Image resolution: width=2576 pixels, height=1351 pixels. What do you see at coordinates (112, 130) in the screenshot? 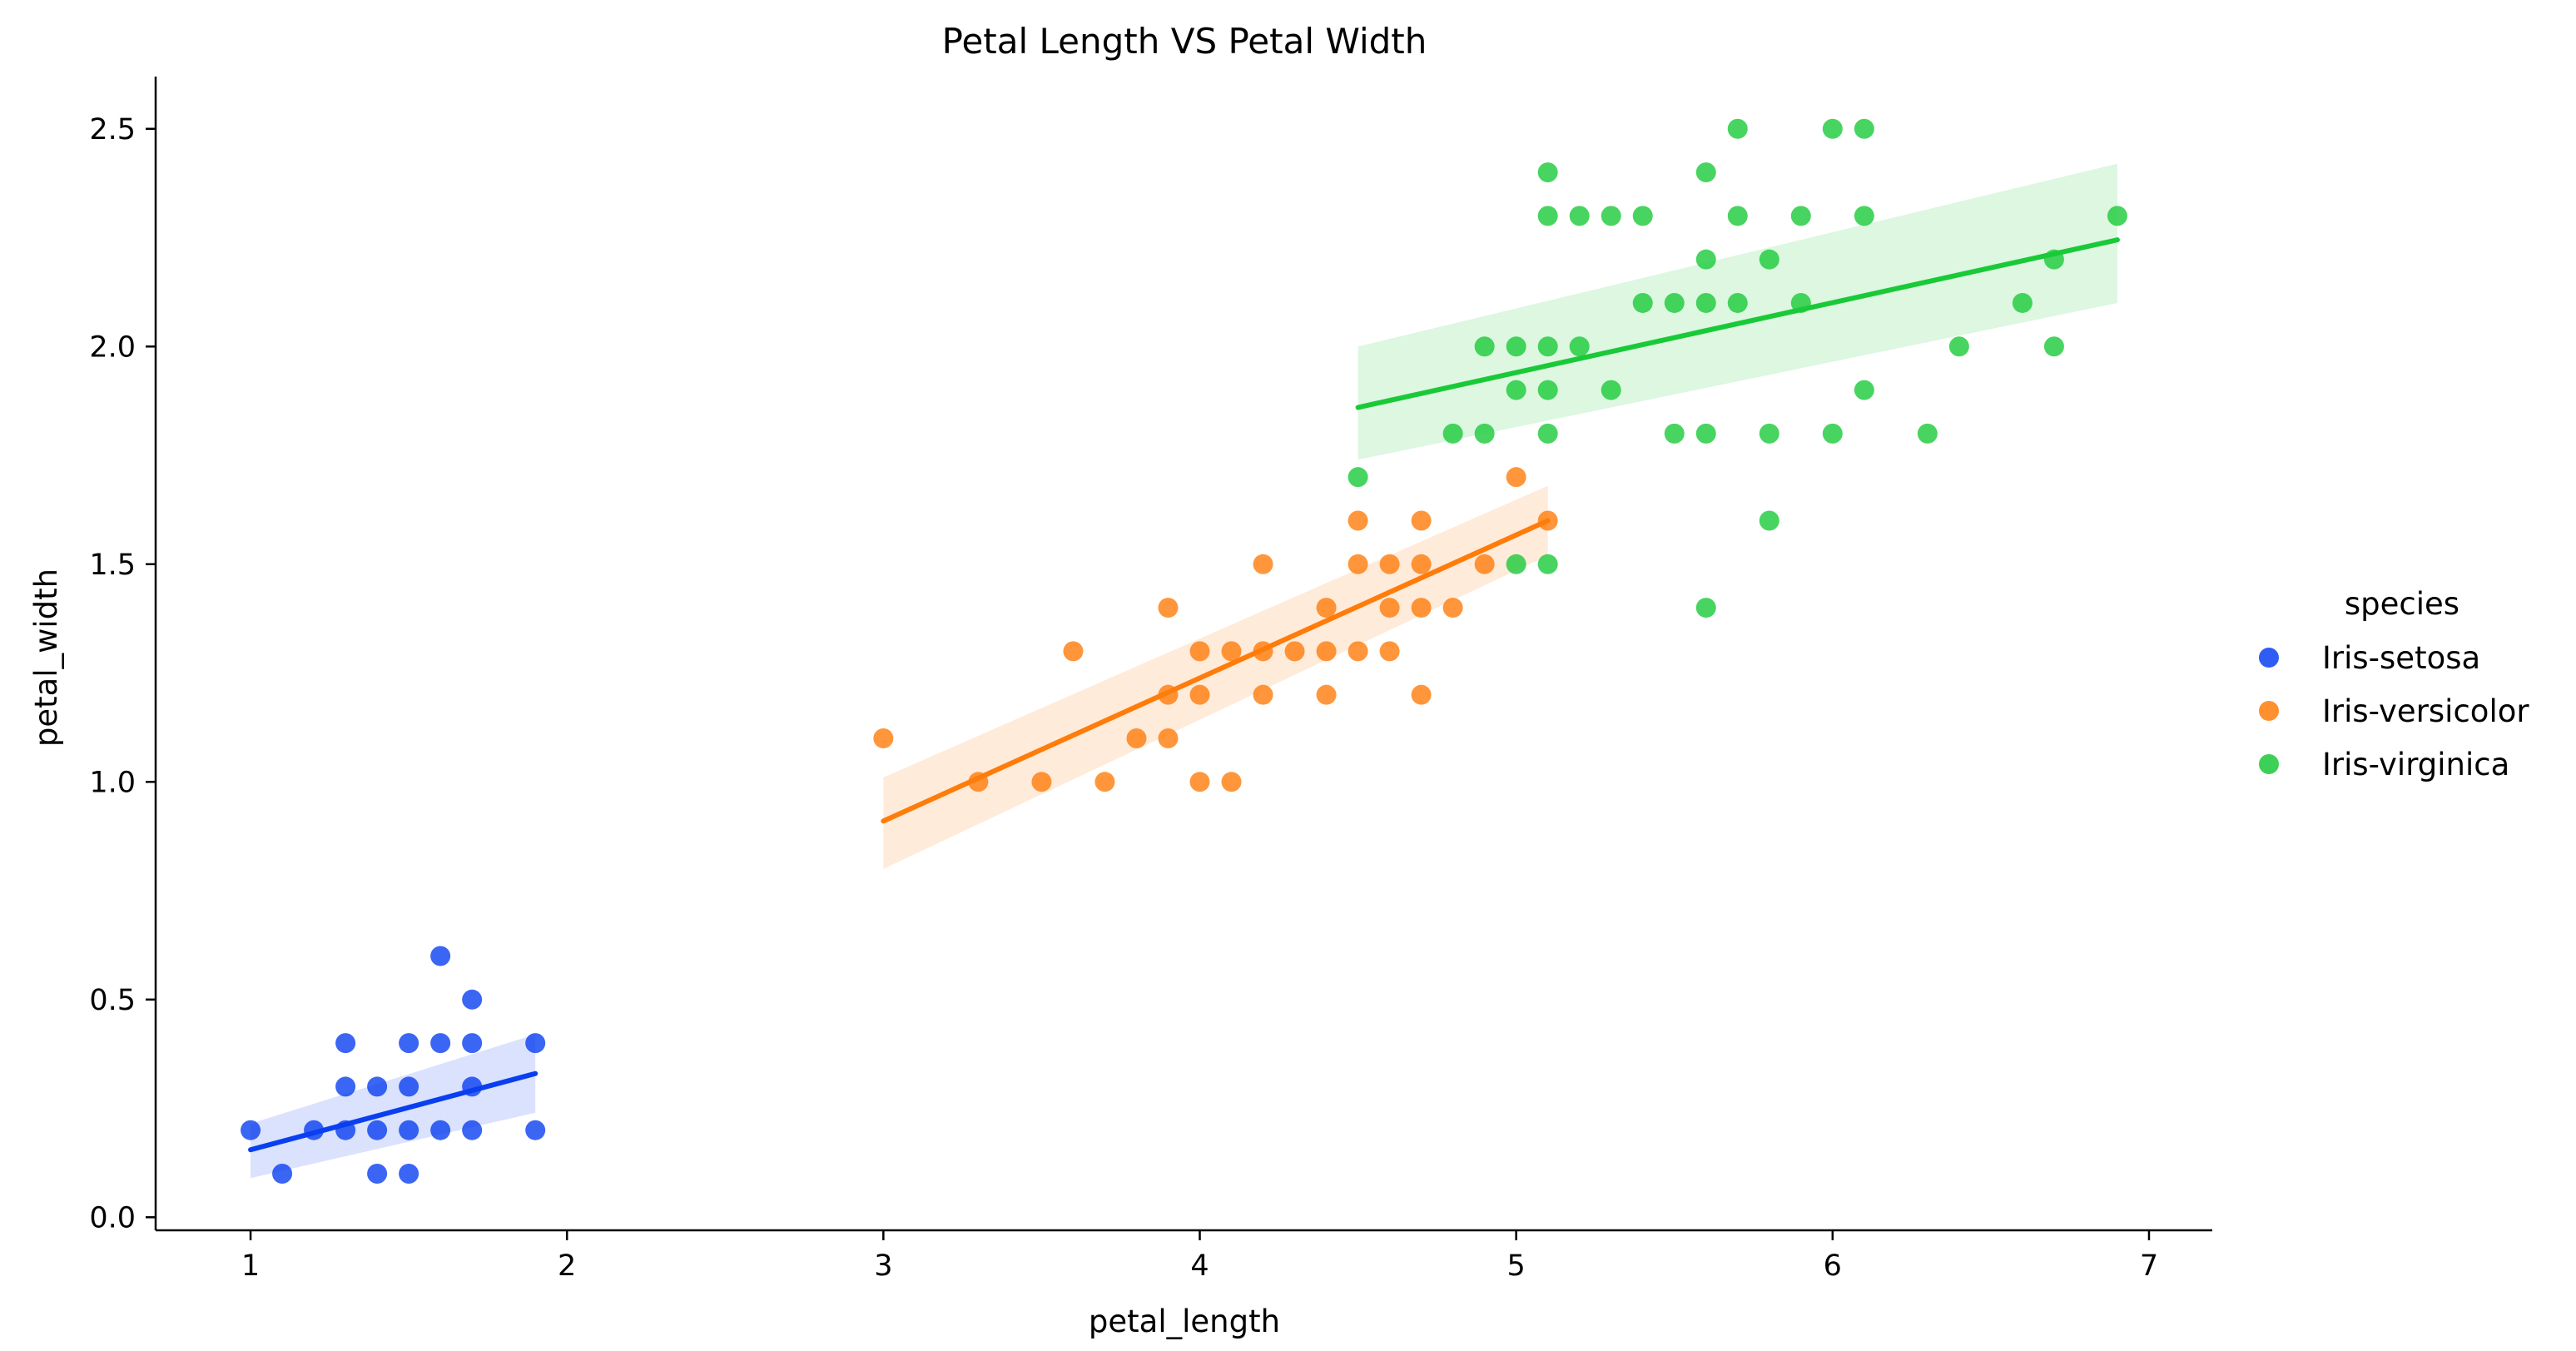
I see `y-tick-label: 2.5` at bounding box center [112, 130].